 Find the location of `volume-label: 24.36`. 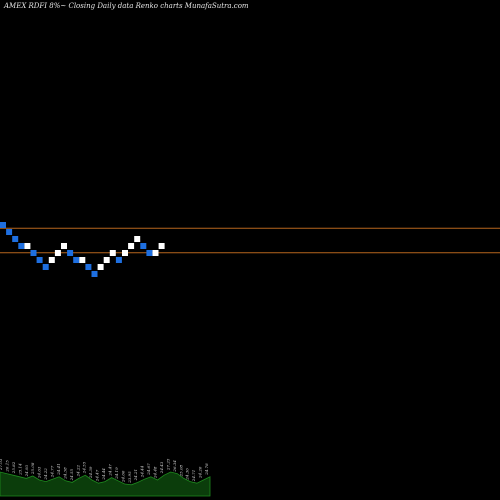

volume-label: 24.36 is located at coordinates (187, 474).